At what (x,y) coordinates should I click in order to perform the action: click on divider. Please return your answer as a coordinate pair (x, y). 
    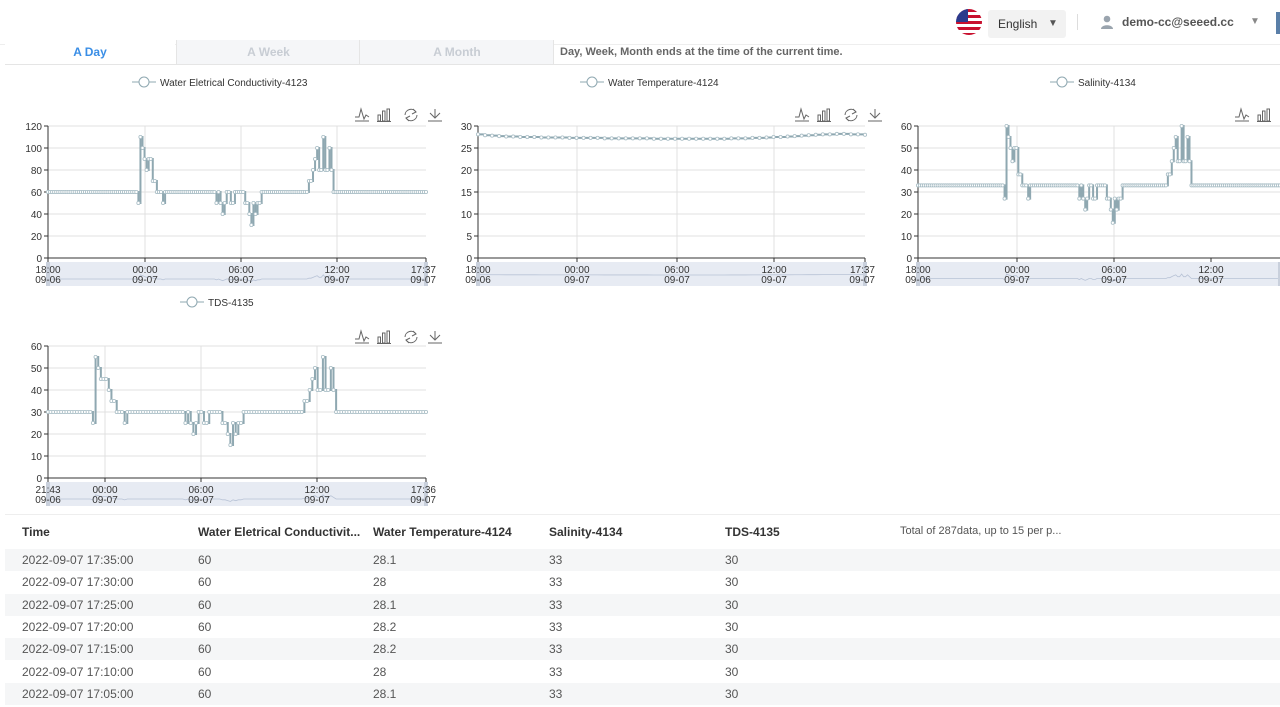
    Looking at the image, I should click on (1077, 22).